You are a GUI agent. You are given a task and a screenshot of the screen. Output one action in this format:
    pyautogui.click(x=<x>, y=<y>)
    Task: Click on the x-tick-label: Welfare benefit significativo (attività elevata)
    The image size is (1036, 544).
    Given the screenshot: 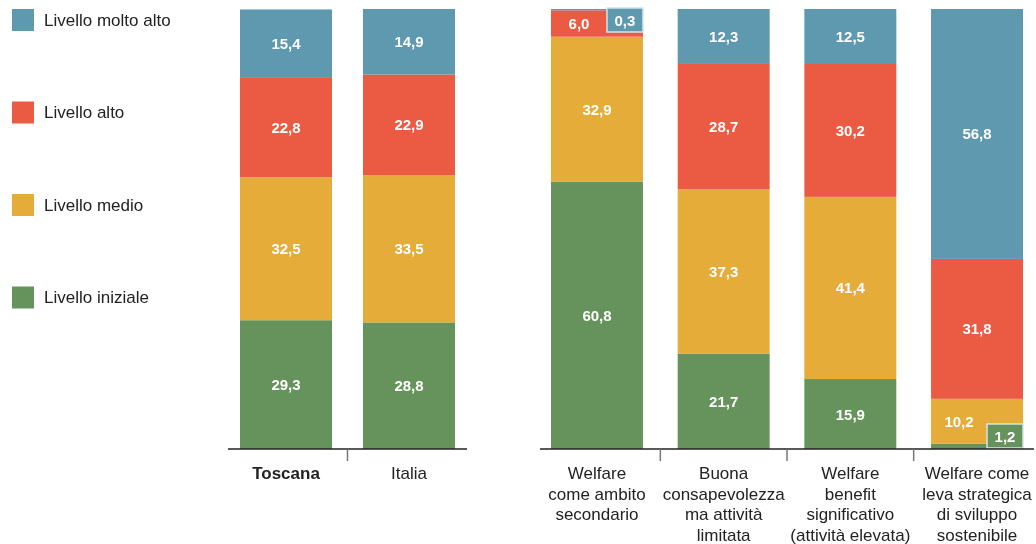 What is the action you would take?
    pyautogui.click(x=850, y=504)
    